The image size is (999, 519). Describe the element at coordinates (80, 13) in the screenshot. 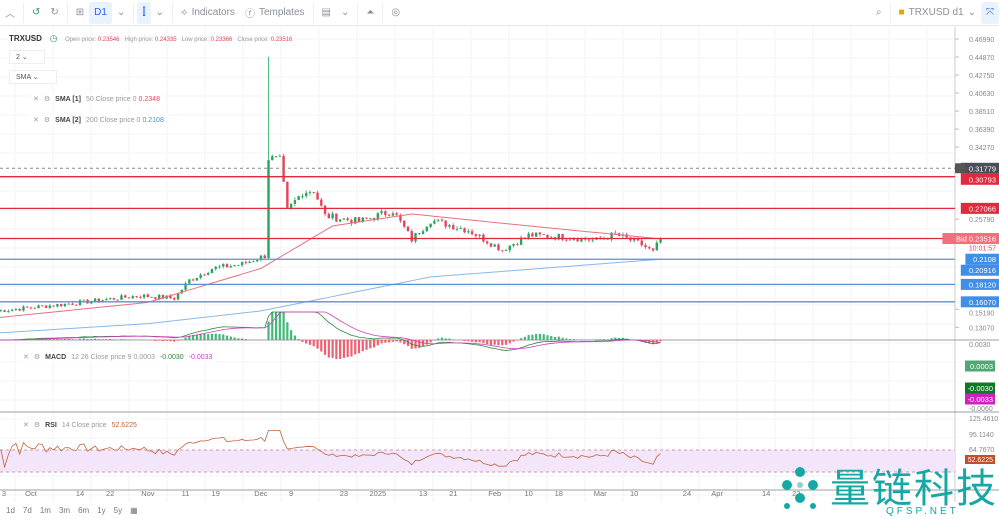

I see `add-symbol-button: ⊞` at that location.